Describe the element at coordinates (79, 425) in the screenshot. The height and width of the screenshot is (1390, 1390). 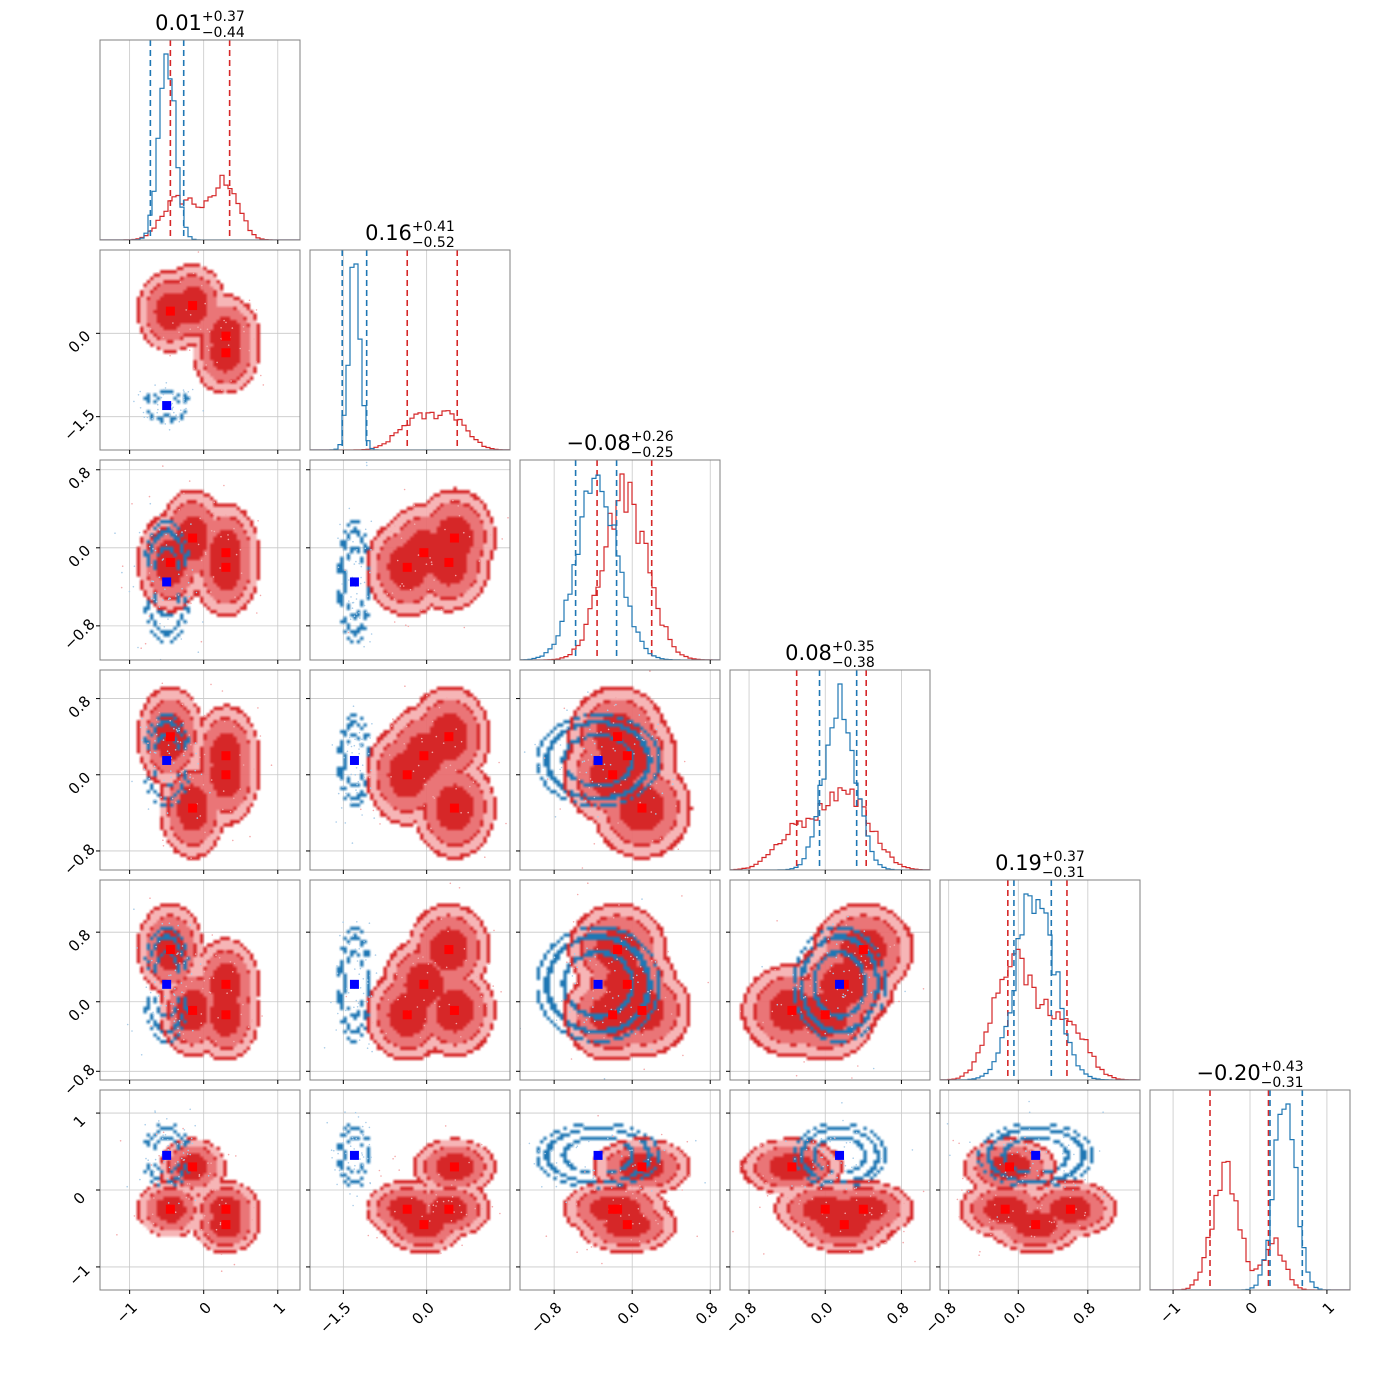
I see `y-tick-label: −1.5` at that location.